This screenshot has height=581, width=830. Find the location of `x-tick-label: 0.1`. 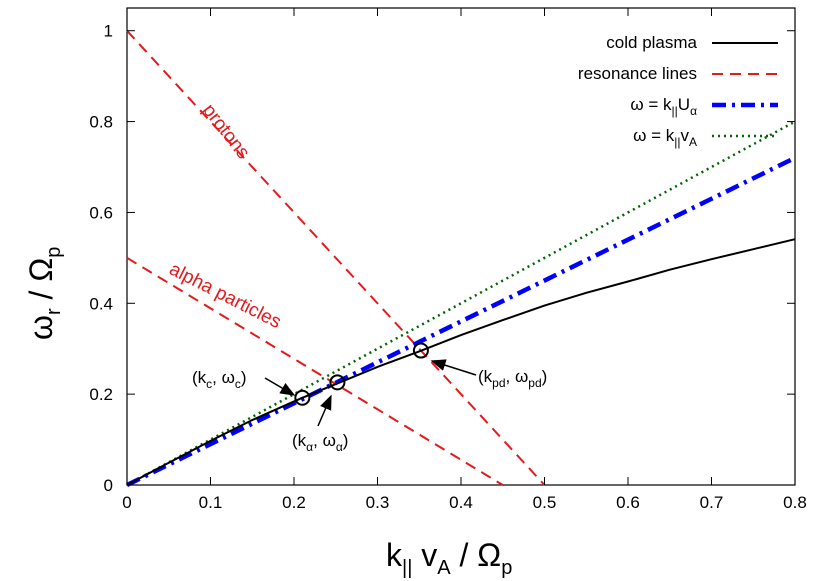

x-tick-label: 0.1 is located at coordinates (211, 502).